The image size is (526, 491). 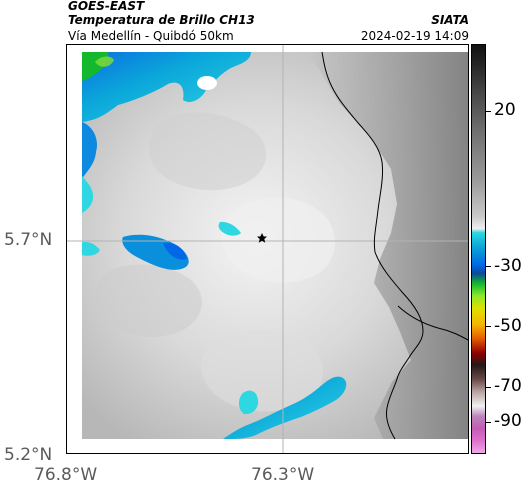 What do you see at coordinates (89, 150) in the screenshot?
I see `cloud-blue-left-edge` at bounding box center [89, 150].